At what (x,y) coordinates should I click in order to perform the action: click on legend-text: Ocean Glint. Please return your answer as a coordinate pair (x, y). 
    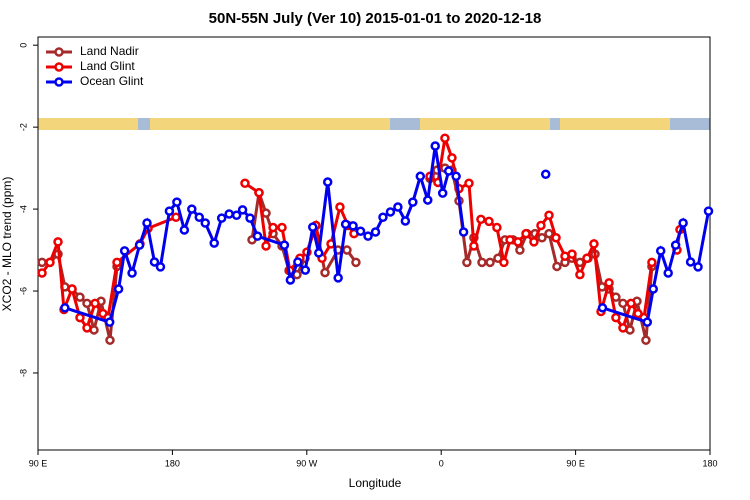
    Looking at the image, I should click on (112, 81).